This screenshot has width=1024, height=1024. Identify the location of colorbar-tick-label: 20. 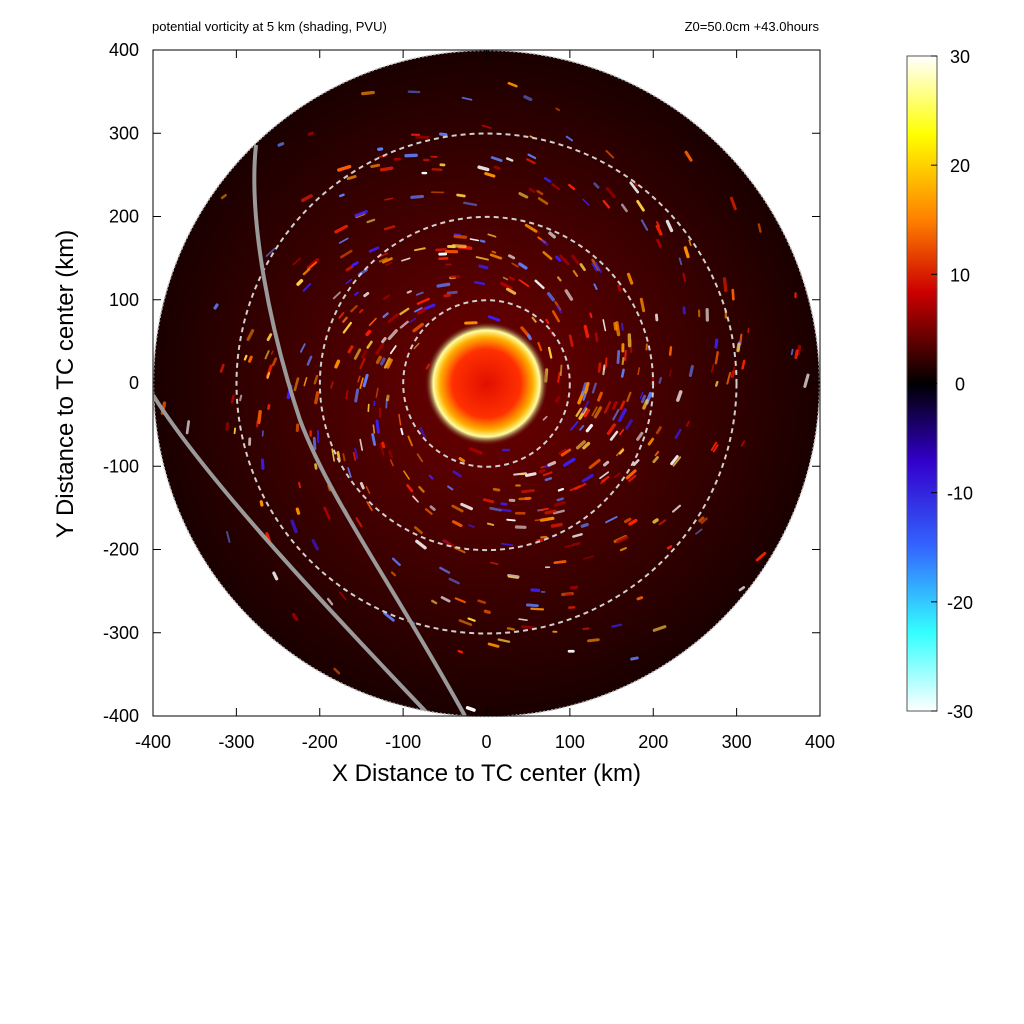
(960, 166).